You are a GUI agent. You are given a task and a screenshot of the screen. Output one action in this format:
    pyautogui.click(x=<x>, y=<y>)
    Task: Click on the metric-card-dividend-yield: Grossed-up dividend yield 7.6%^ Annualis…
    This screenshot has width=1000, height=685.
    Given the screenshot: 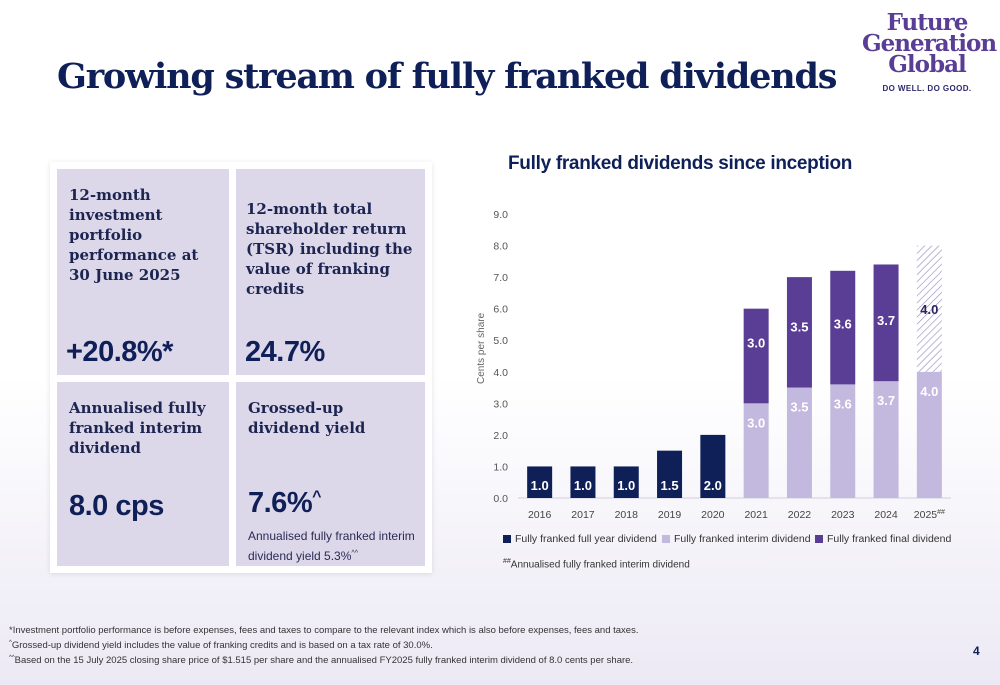 What is the action you would take?
    pyautogui.click(x=330, y=474)
    